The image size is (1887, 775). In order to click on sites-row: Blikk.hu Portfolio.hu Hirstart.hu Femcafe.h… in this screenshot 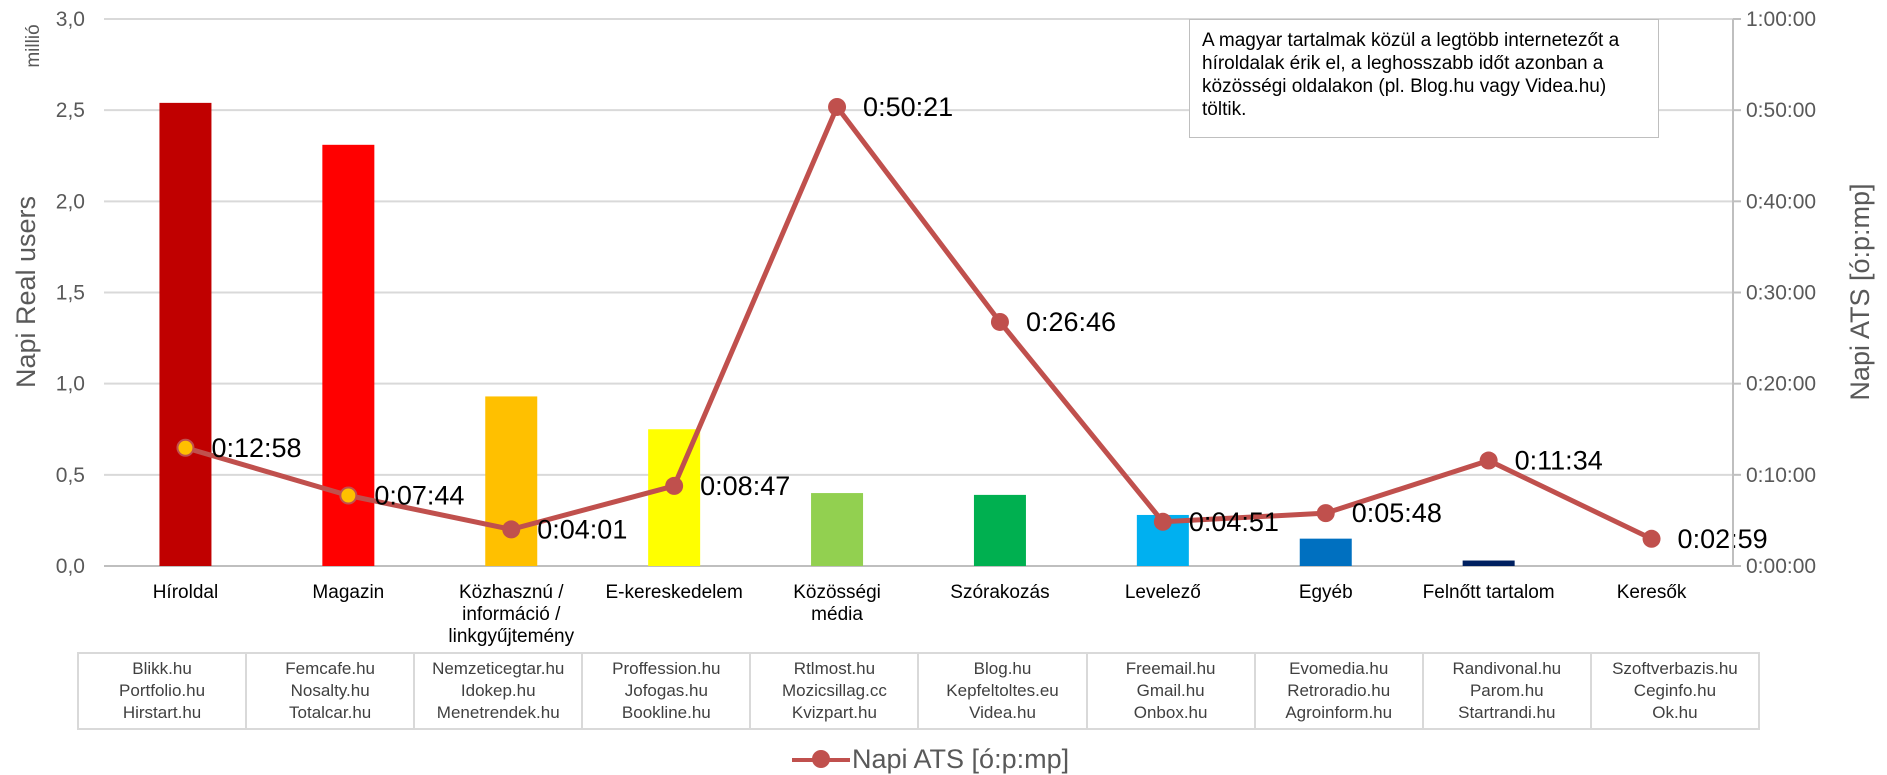, I will do `click(918, 691)`.